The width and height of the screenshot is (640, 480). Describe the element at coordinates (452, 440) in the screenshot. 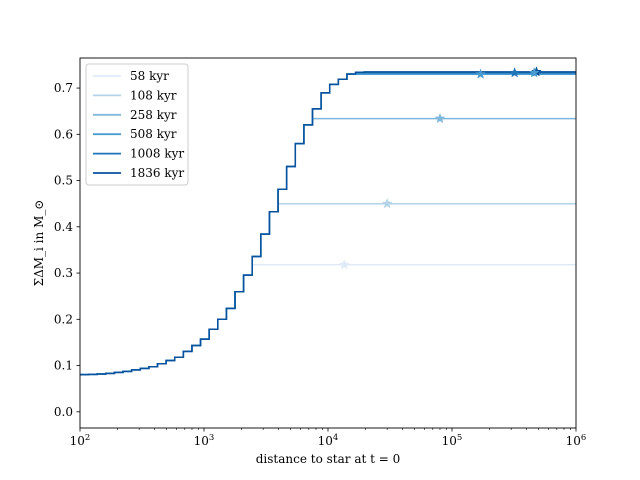

I see `x-tick-label: 10⁵` at that location.